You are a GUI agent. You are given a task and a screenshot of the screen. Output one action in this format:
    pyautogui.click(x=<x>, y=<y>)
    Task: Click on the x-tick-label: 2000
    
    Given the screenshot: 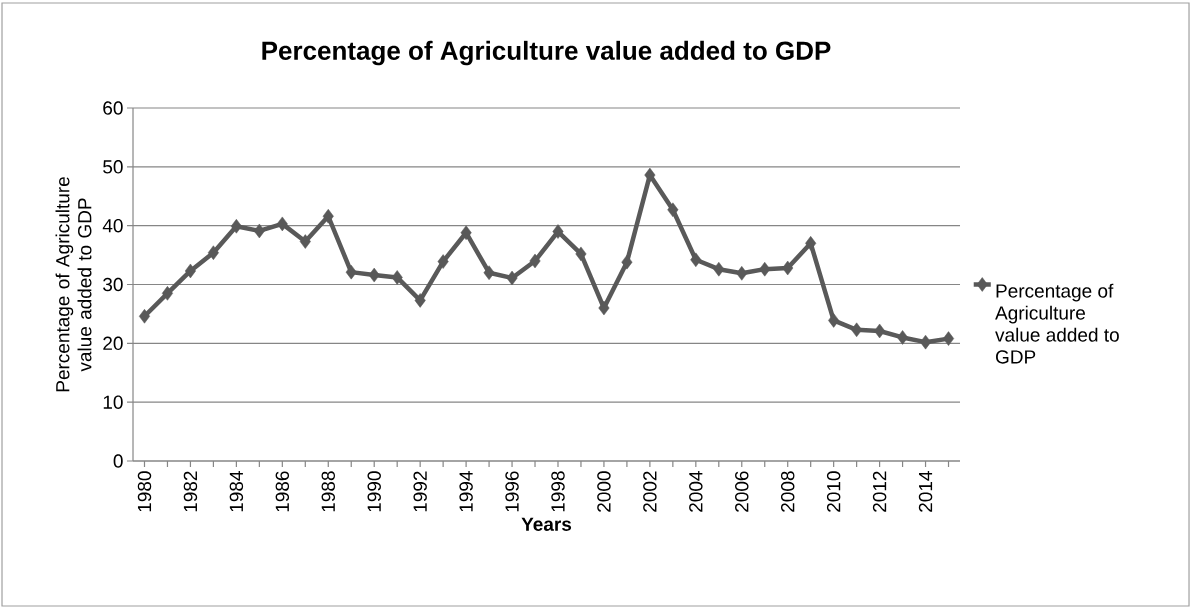 What is the action you would take?
    pyautogui.click(x=604, y=491)
    